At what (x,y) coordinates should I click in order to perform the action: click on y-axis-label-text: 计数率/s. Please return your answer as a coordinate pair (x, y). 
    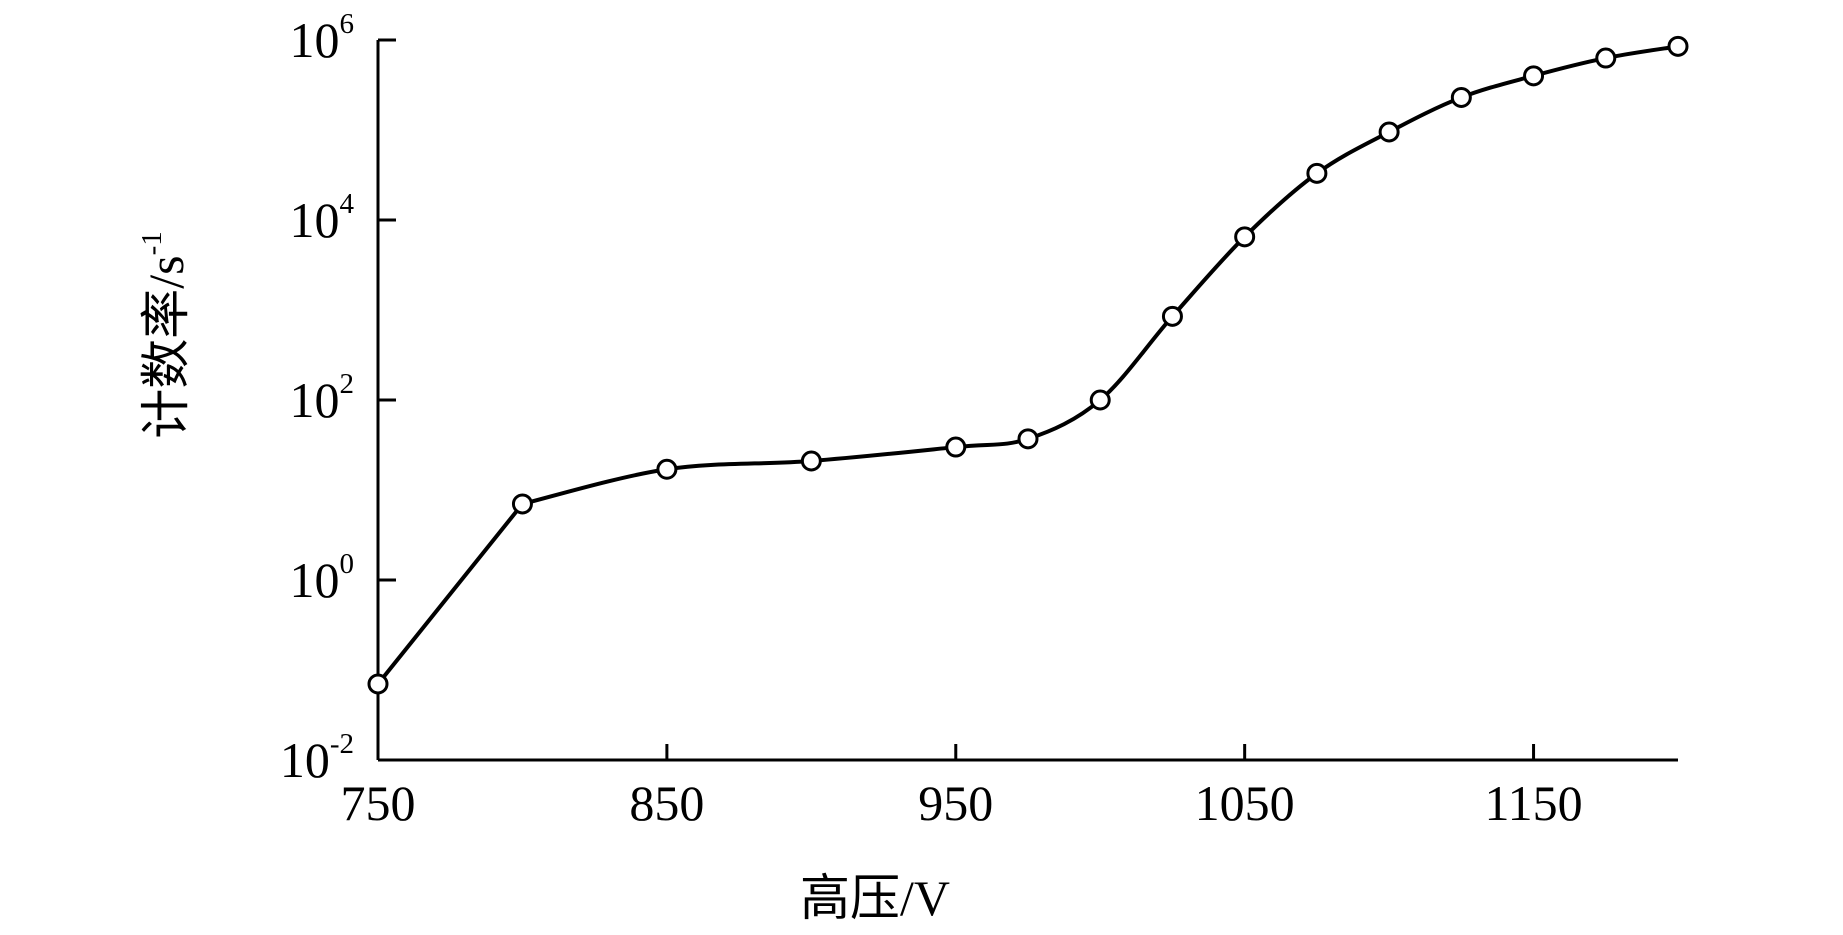
    Looking at the image, I should click on (166, 346).